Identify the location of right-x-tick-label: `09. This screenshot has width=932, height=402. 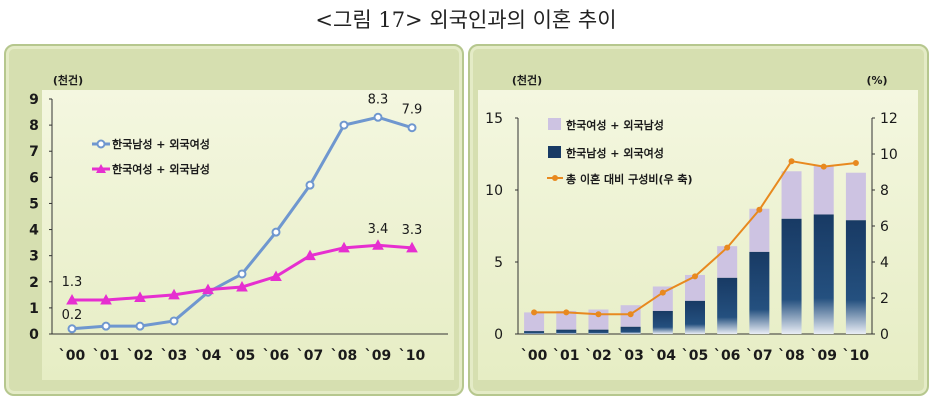
(823, 356).